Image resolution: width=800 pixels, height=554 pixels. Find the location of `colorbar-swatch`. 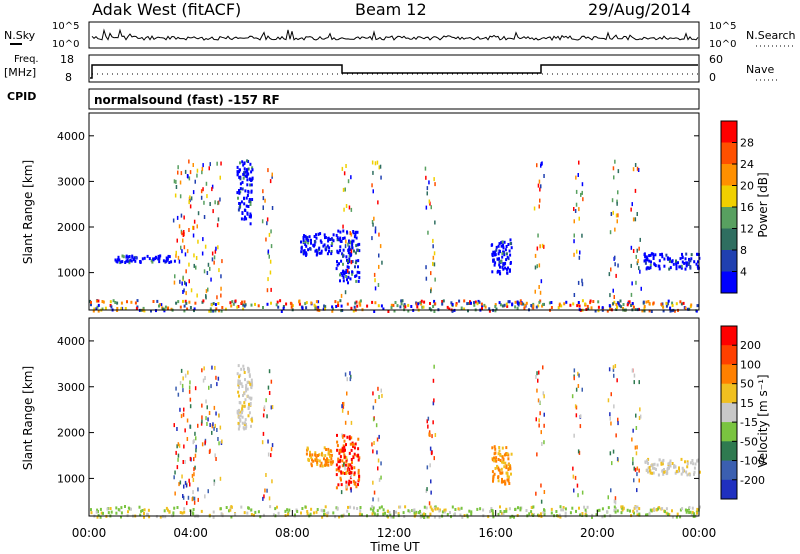

colorbar-swatch is located at coordinates (729, 175).